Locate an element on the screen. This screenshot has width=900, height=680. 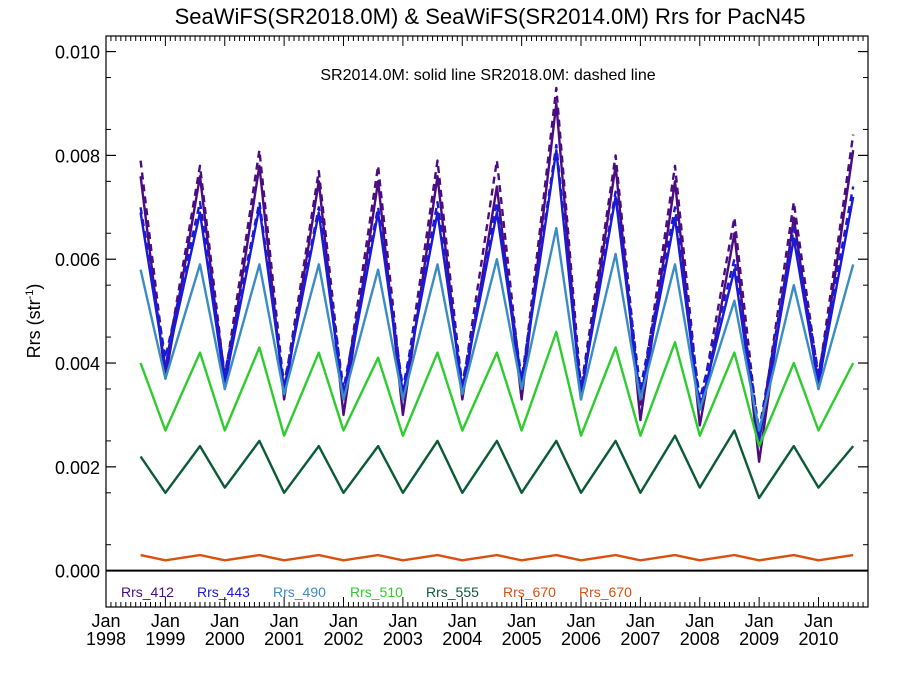
y-axis-label: Rrs (str-1) is located at coordinates (34, 321).